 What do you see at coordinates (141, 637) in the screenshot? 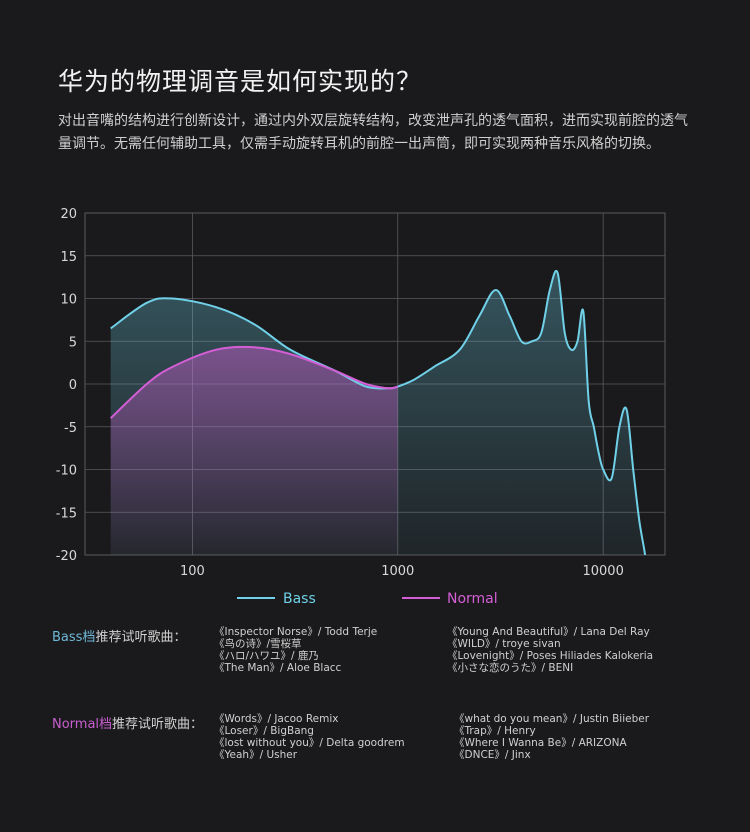
I see `bass-songs-heading: 推荐试听歌曲：` at bounding box center [141, 637].